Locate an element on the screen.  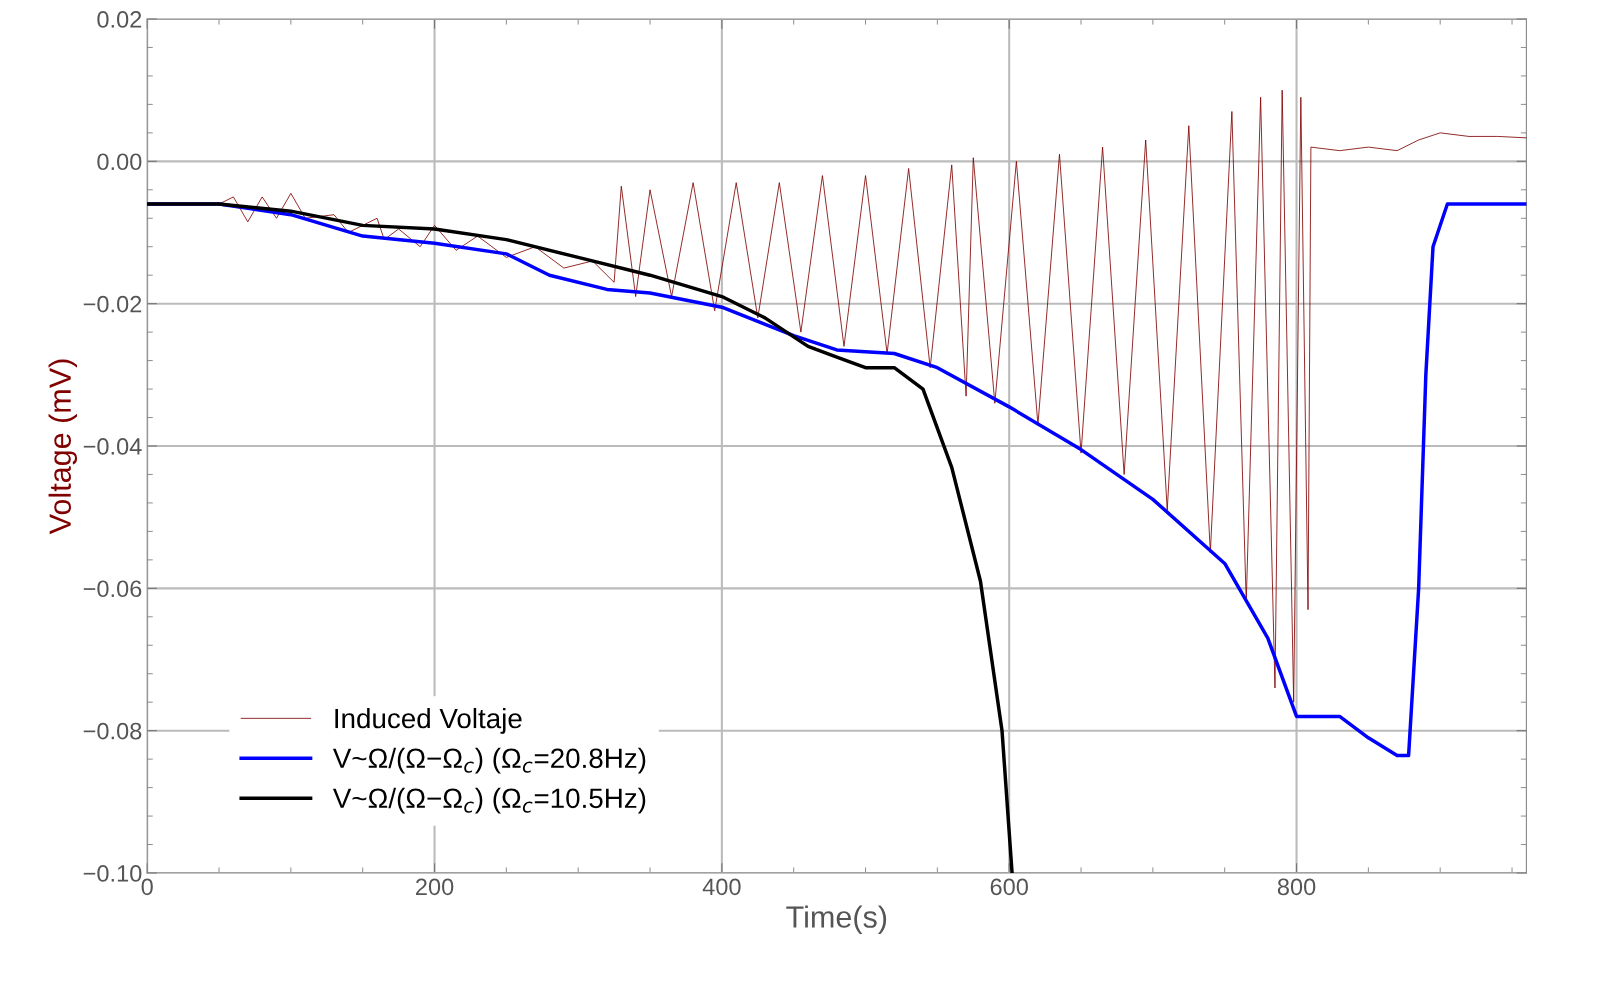
x-tick-label: 200 is located at coordinates (435, 887).